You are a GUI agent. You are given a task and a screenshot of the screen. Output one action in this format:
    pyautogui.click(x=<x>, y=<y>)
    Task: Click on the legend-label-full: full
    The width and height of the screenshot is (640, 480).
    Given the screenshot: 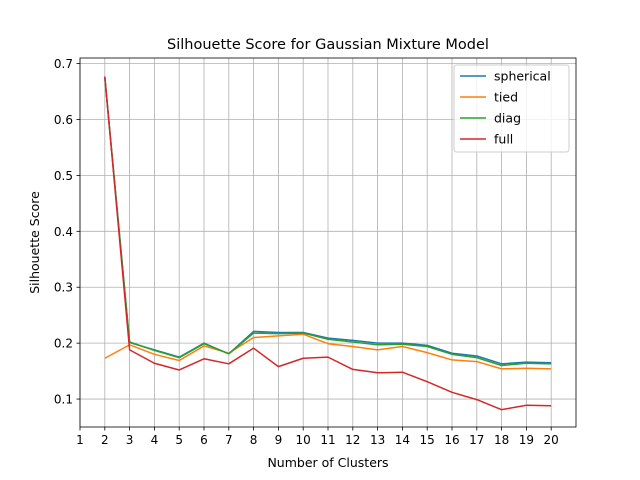 What is the action you would take?
    pyautogui.click(x=503, y=139)
    